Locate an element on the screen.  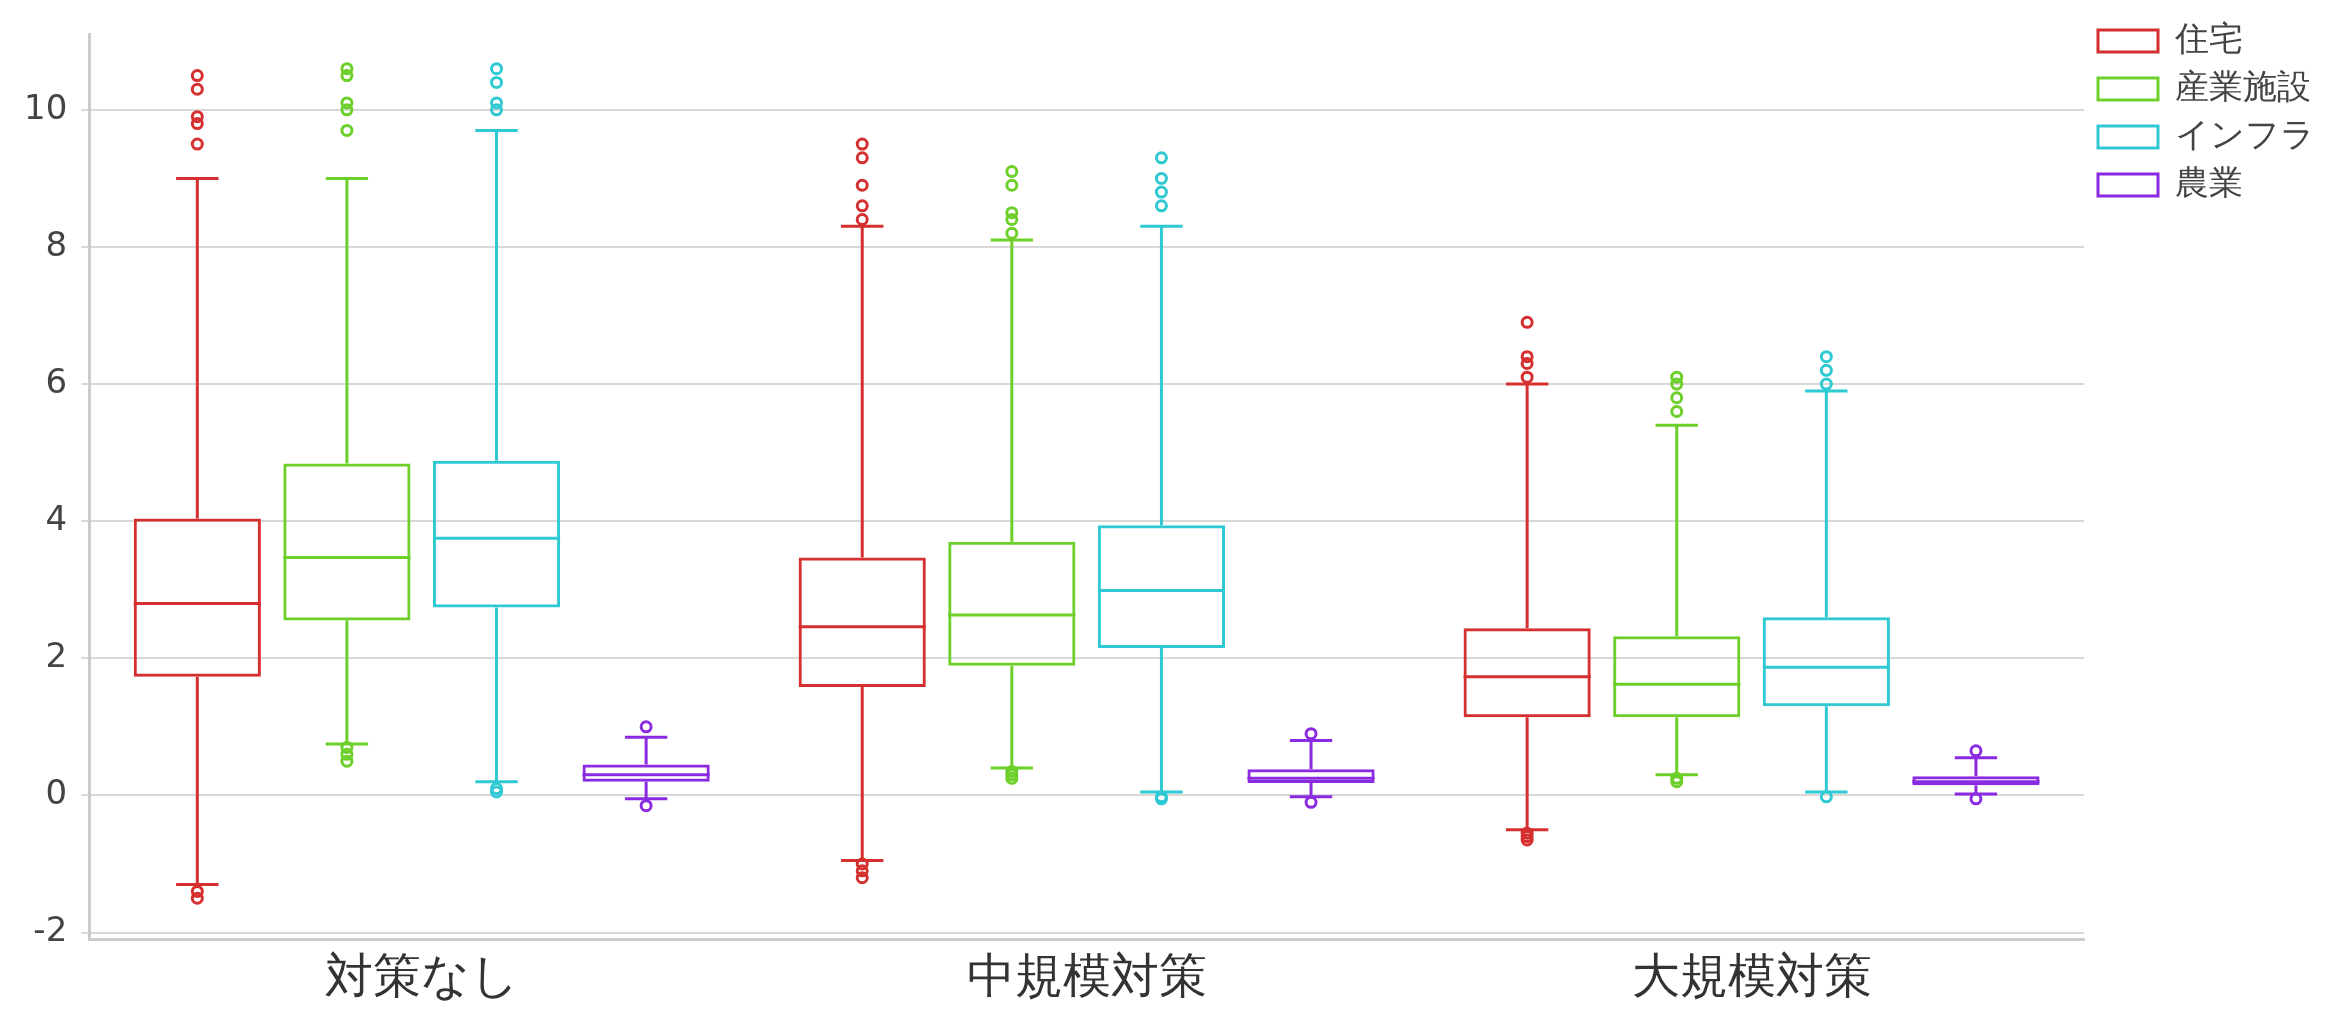
y-tick-label: 4 is located at coordinates (56, 518).